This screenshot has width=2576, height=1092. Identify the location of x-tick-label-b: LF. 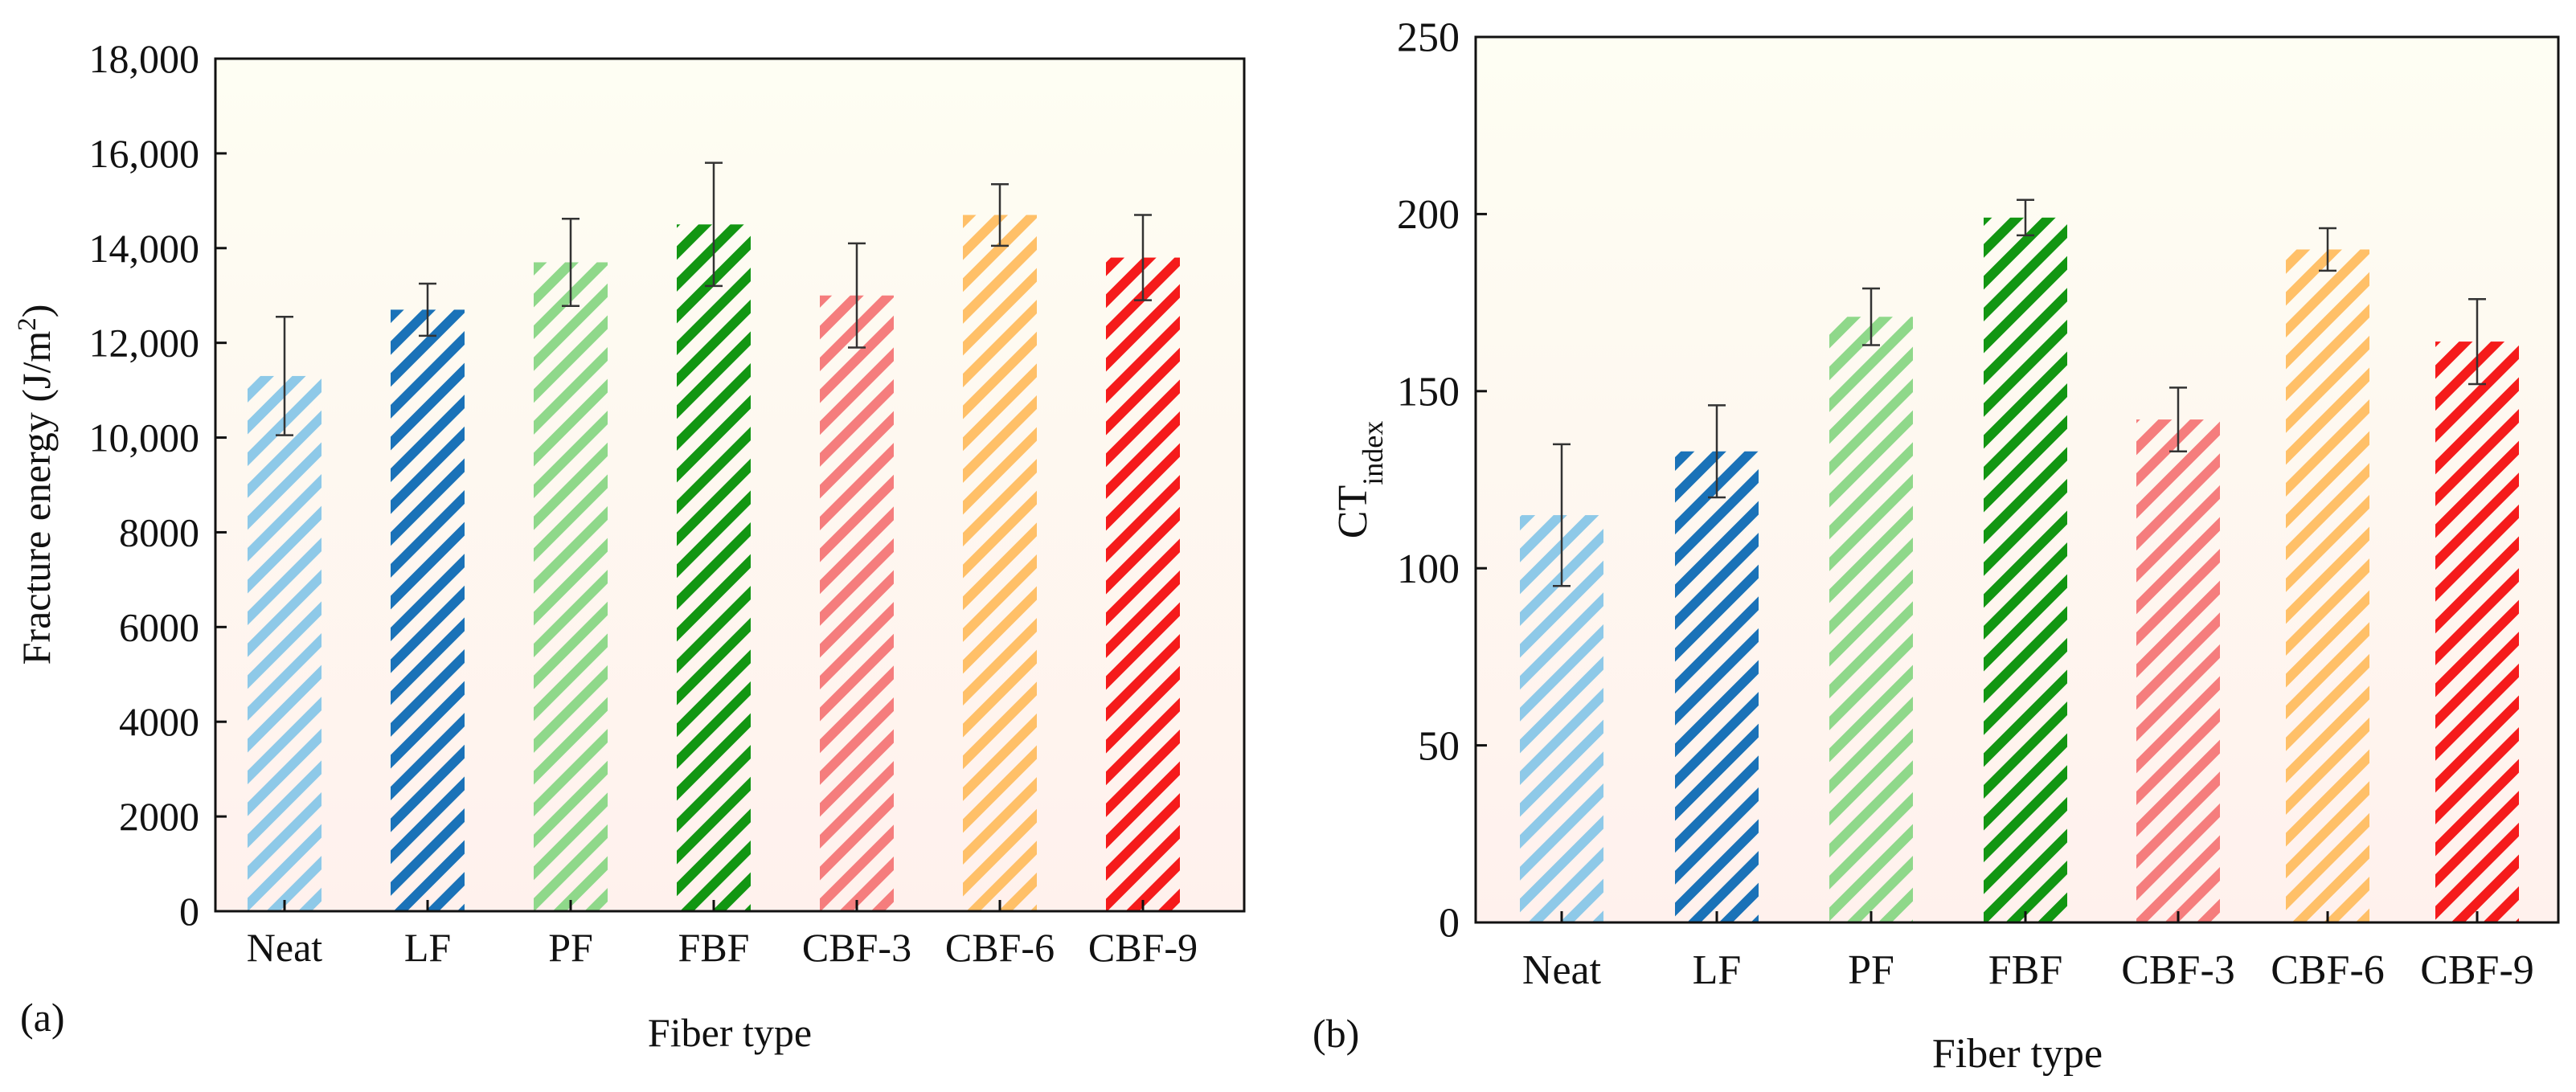
(1717, 970).